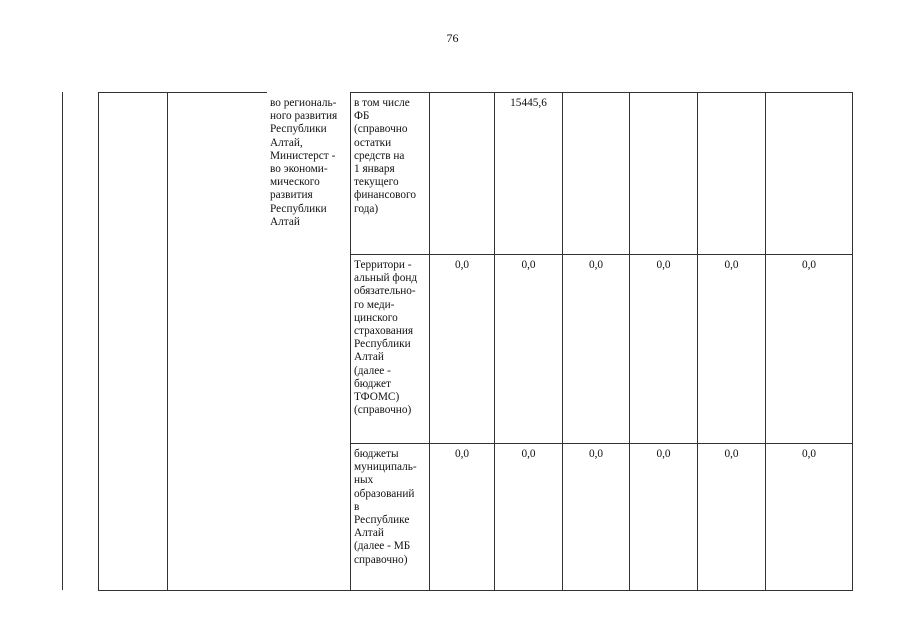  I want to click on page-number: 76, so click(452, 38).